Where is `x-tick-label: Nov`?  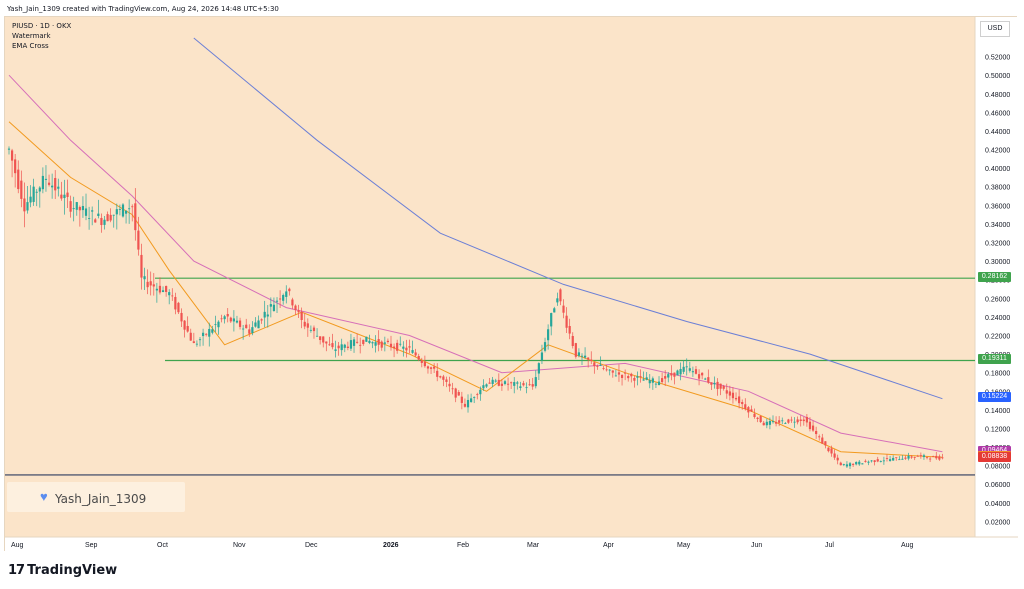 x-tick-label: Nov is located at coordinates (239, 545).